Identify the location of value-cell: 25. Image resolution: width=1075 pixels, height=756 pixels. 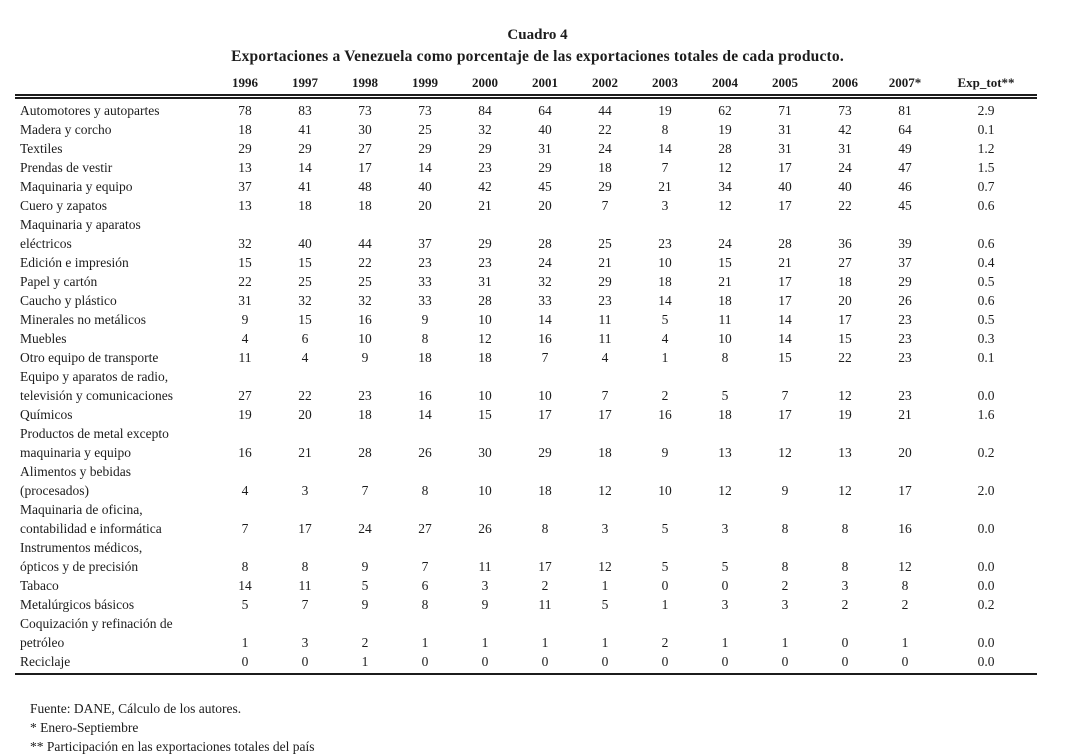
(305, 281).